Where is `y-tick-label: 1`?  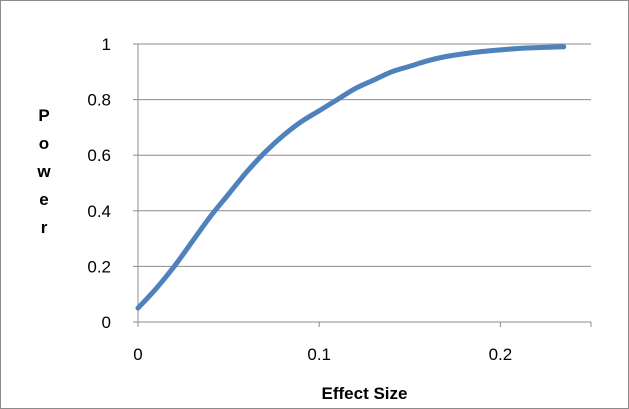 y-tick-label: 1 is located at coordinates (106, 44).